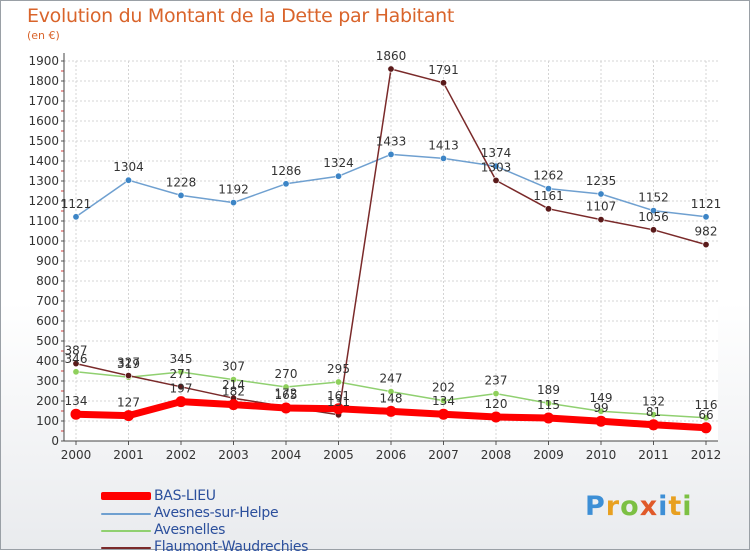 Image resolution: width=750 pixels, height=556 pixels. What do you see at coordinates (687, 506) in the screenshot?
I see `logo-letter: i` at bounding box center [687, 506].